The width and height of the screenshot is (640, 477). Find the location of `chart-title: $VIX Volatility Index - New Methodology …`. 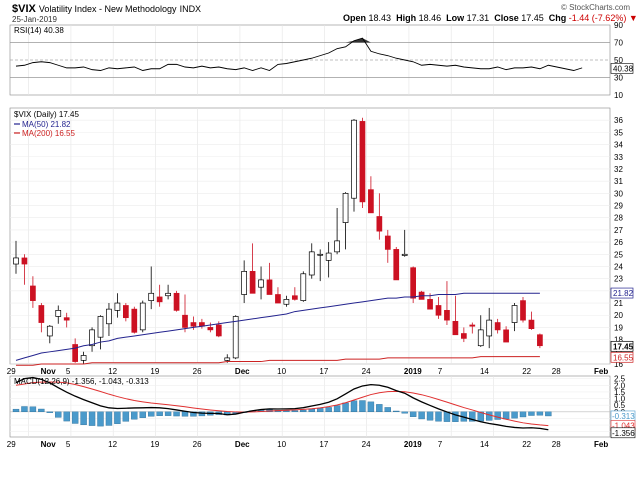

chart-title: $VIX Volatility Index - New Methodology … is located at coordinates (106, 9).